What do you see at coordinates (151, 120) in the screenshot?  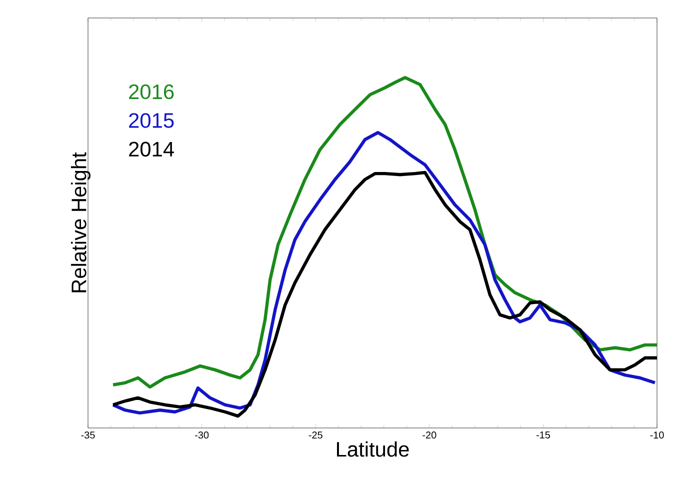 I see `text: 2015` at bounding box center [151, 120].